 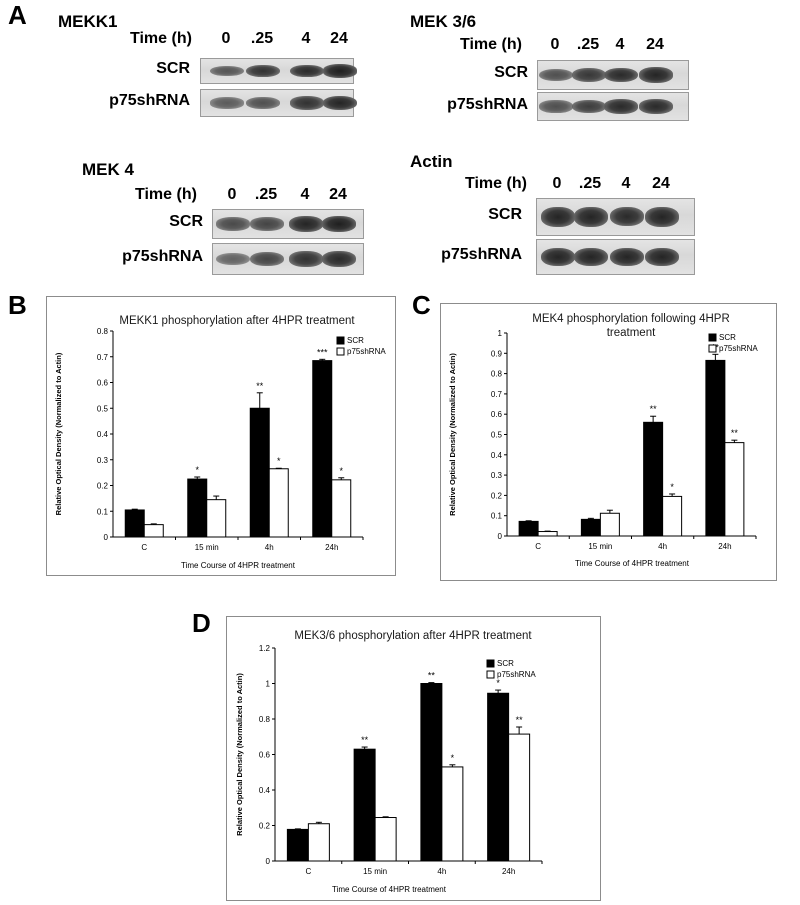 What do you see at coordinates (268, 684) in the screenshot?
I see `chart-d-ytick-label-5: 1` at bounding box center [268, 684].